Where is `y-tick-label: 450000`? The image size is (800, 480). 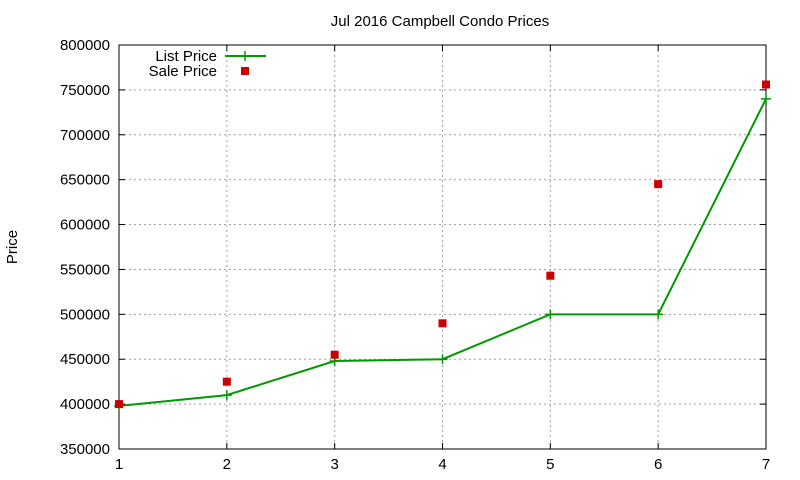
y-tick-label: 450000 is located at coordinates (85, 359).